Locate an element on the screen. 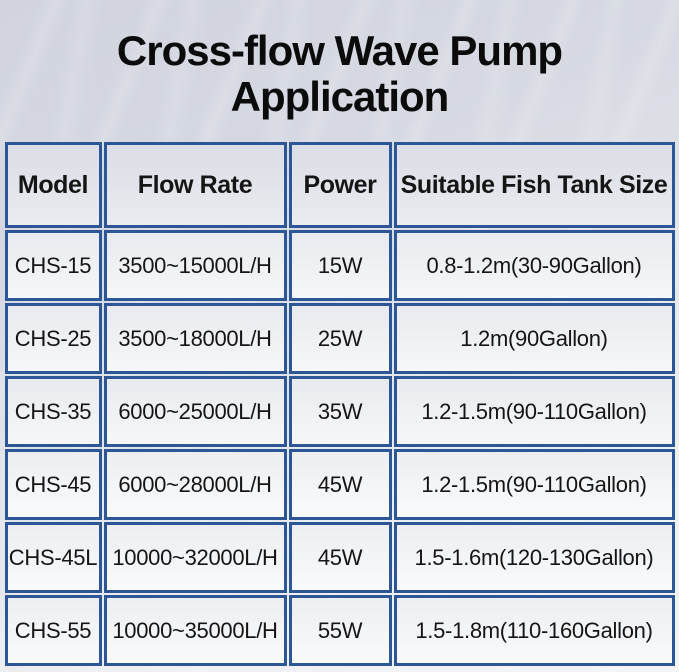  tank-size-cell: 1.2m(90Gallon) is located at coordinates (534, 339).